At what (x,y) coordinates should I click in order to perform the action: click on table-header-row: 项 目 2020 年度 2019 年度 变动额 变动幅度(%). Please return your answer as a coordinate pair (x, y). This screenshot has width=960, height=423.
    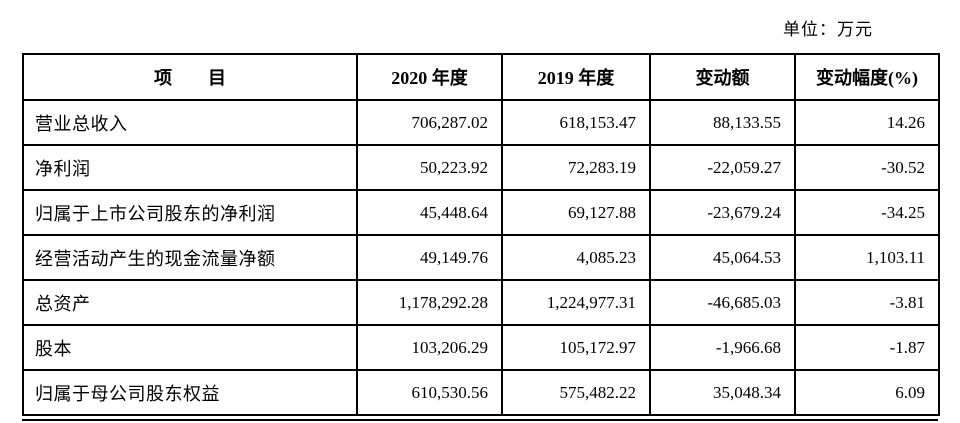
    Looking at the image, I should click on (481, 77).